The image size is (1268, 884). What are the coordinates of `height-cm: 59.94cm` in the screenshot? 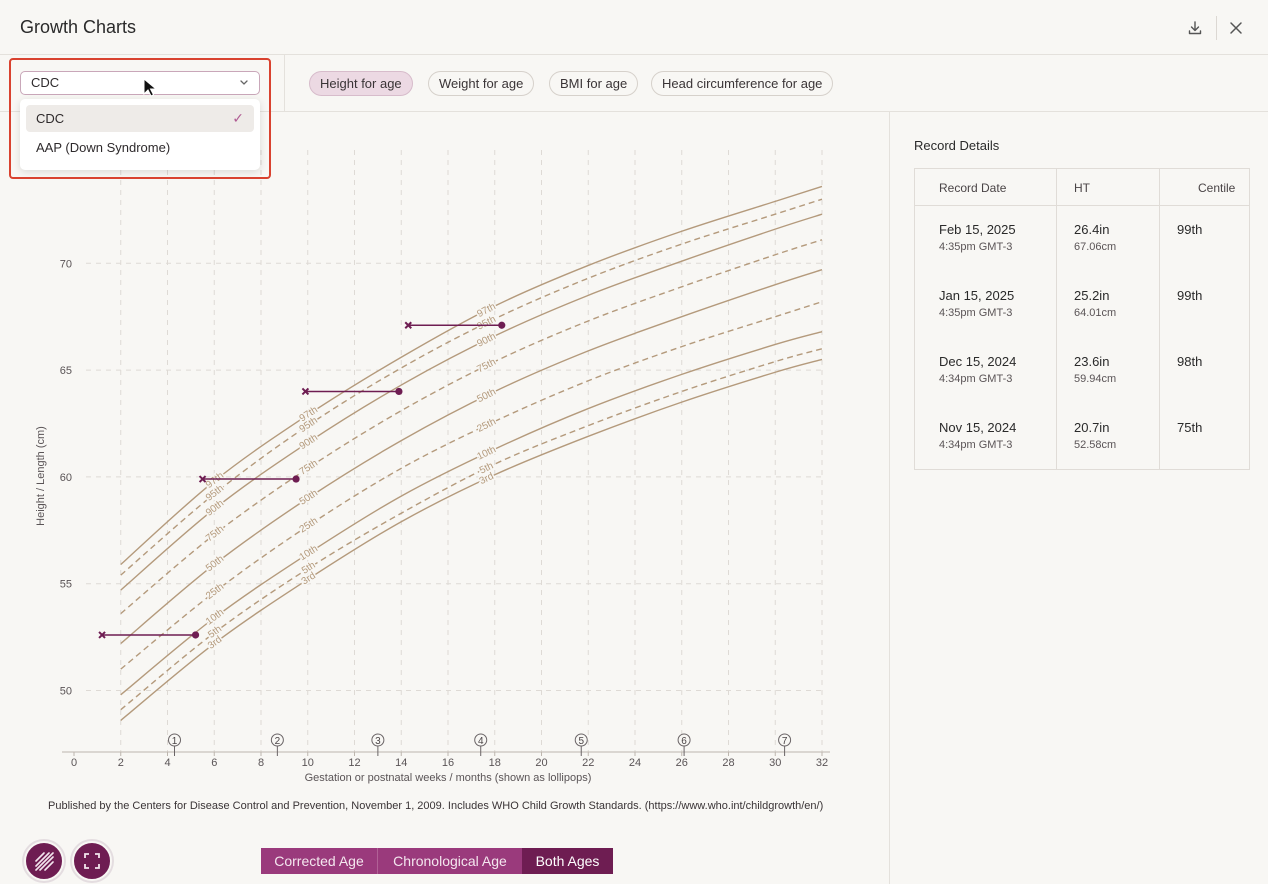 It's located at (1095, 379).